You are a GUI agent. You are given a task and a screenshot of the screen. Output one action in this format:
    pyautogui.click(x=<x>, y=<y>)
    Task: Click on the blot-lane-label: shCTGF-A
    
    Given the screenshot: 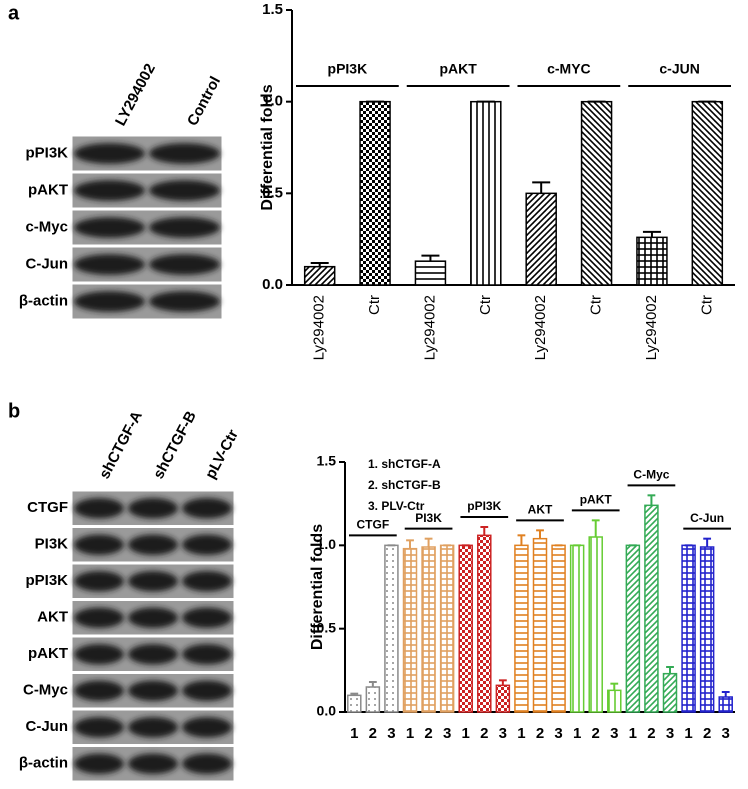 What is the action you would take?
    pyautogui.click(x=121, y=445)
    